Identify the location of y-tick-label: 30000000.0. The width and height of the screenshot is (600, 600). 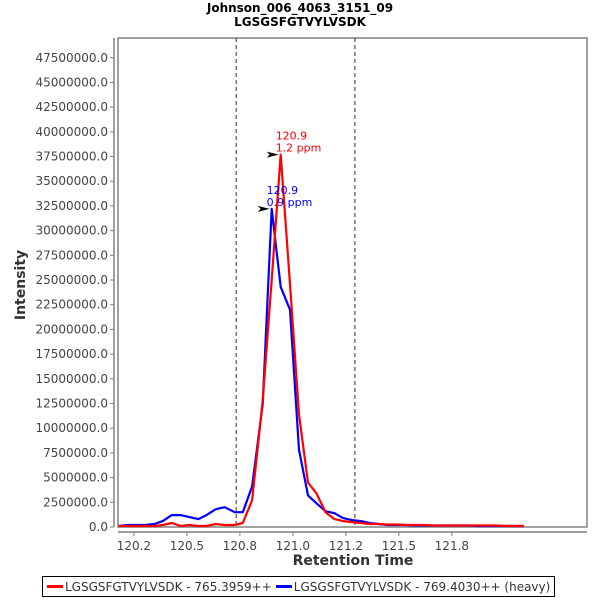
(71, 231).